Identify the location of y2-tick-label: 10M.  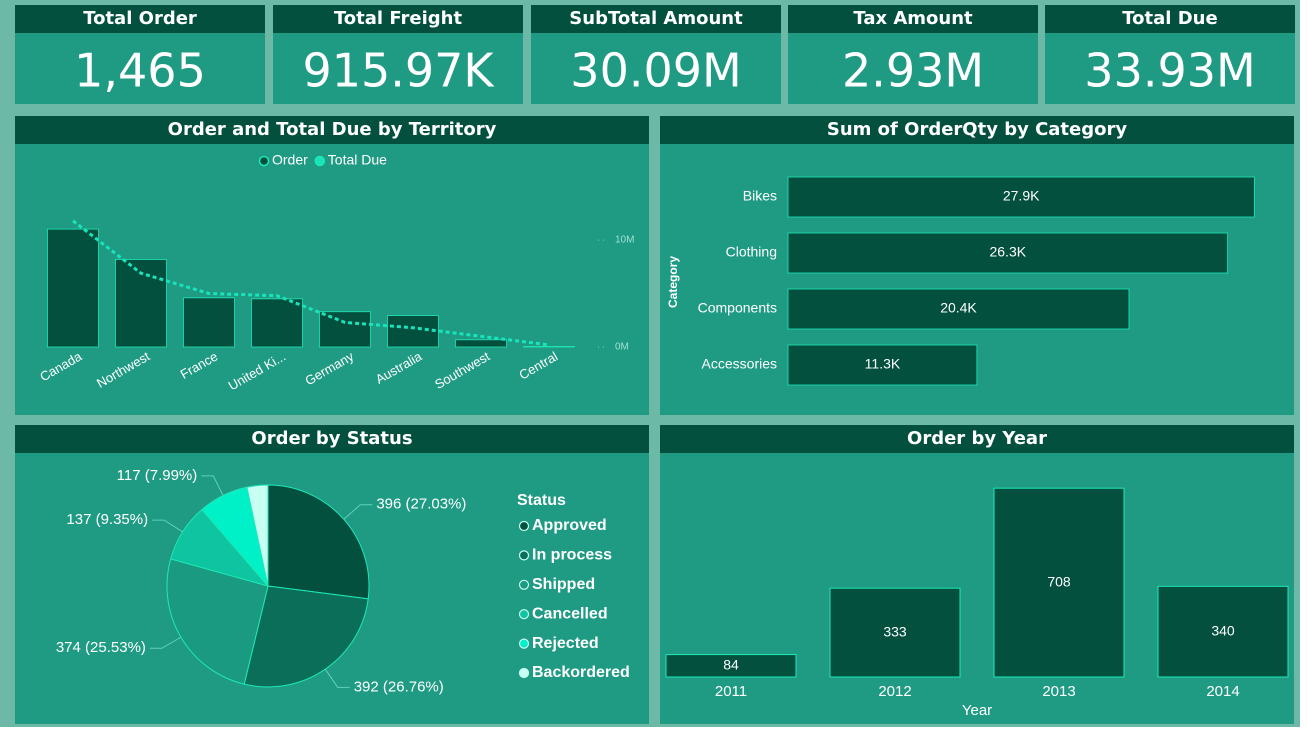
(624, 240).